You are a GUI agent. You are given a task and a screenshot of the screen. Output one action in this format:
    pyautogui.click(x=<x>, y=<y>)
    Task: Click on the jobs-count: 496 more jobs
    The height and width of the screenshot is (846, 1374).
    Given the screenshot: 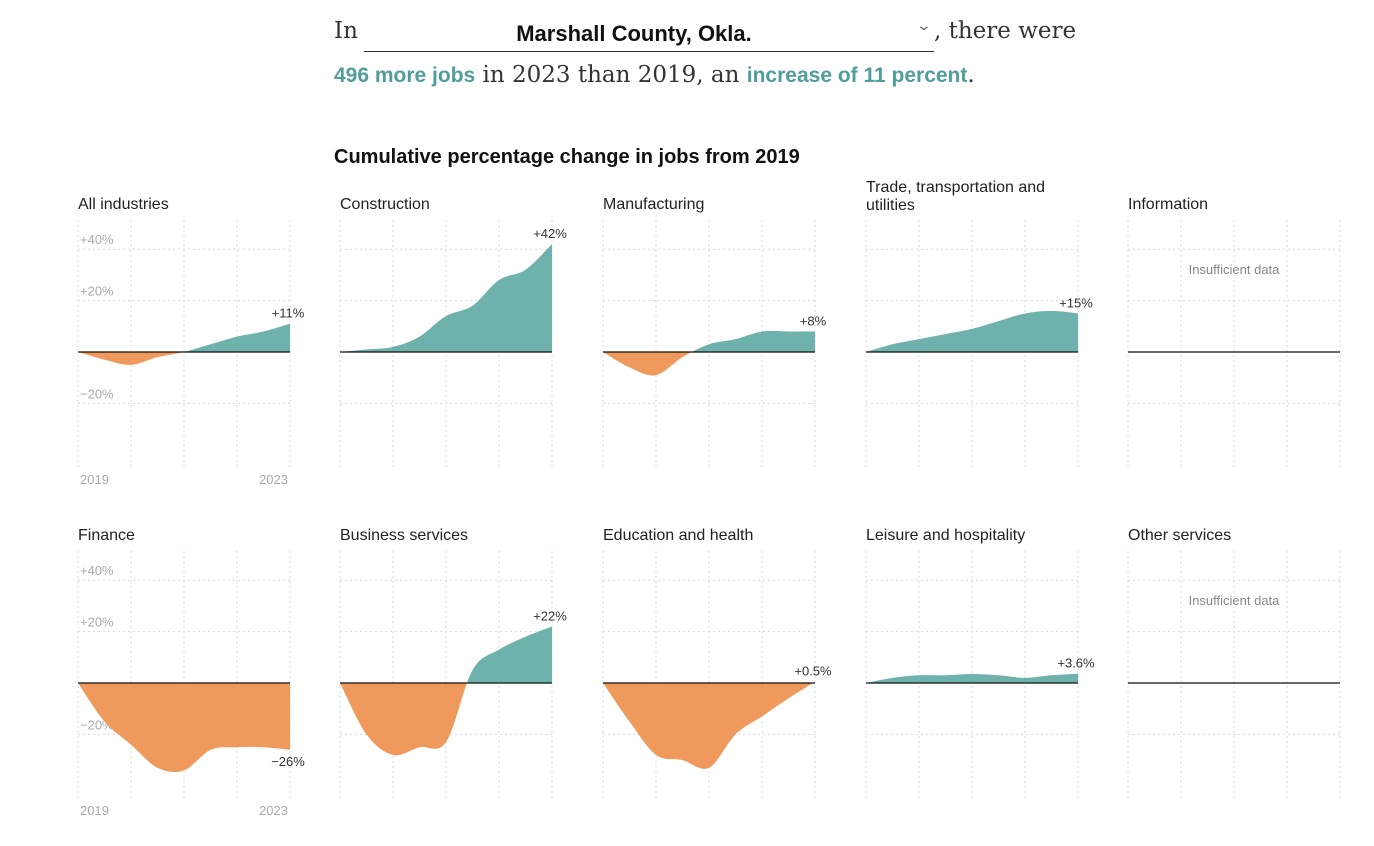 What is the action you would take?
    pyautogui.click(x=405, y=75)
    